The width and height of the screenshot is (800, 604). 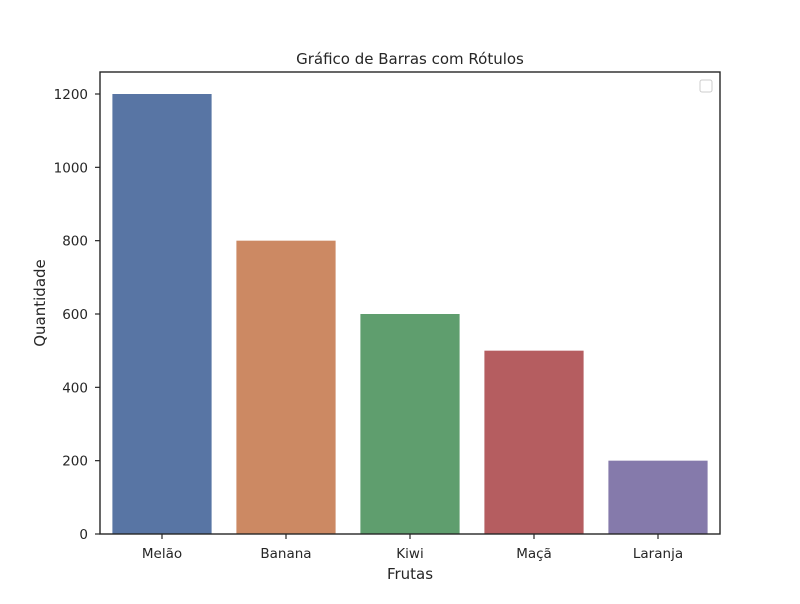 I want to click on y-tick-label: 800, so click(x=75, y=242).